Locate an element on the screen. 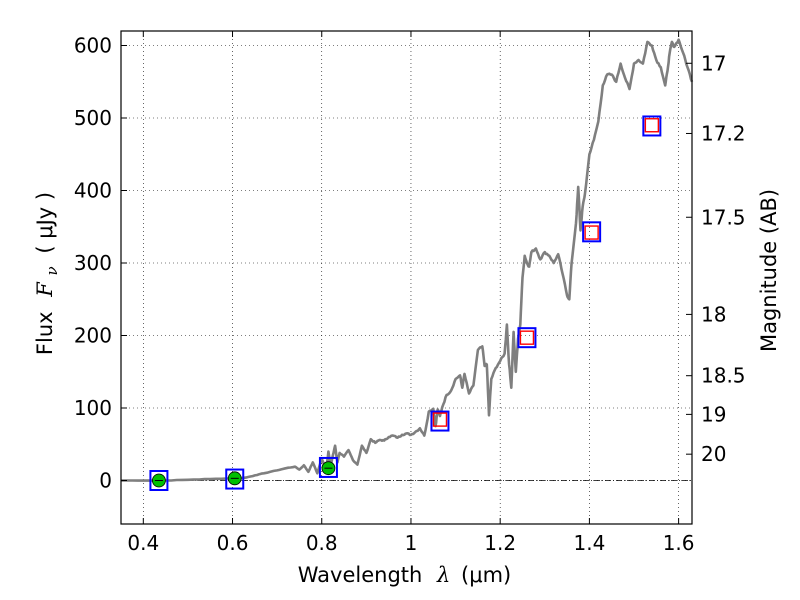 The width and height of the screenshot is (800, 600). x-tick-label: 1.2 is located at coordinates (500, 543).